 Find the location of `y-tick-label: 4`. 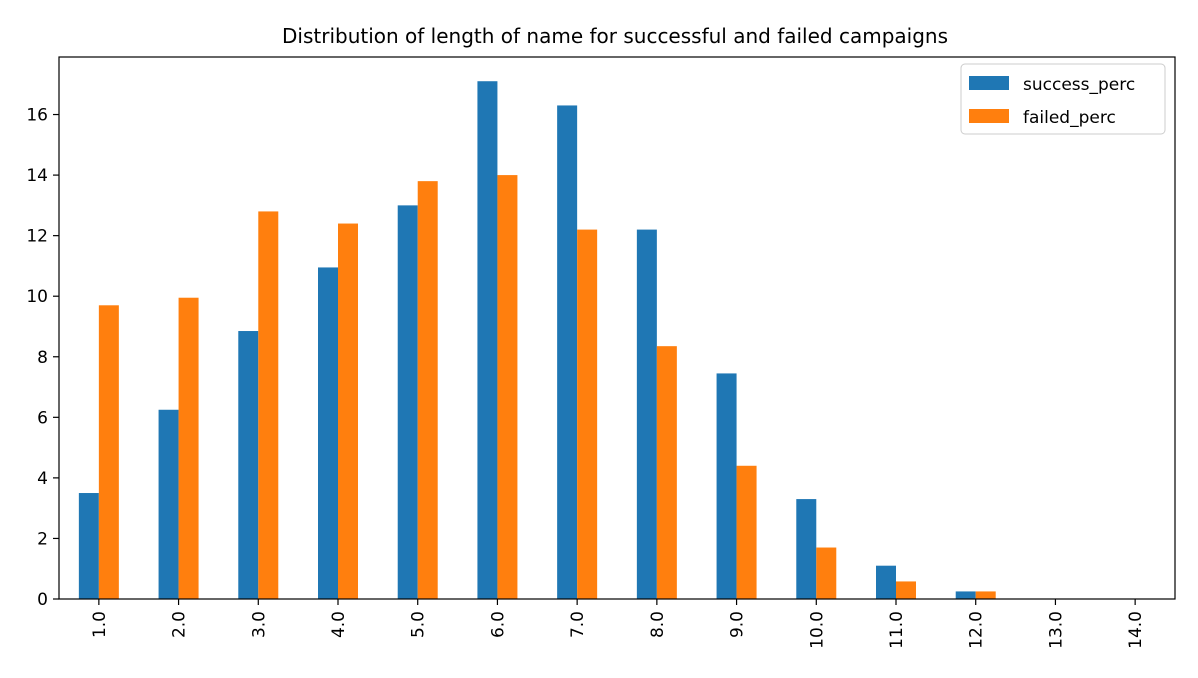

y-tick-label: 4 is located at coordinates (42, 479).